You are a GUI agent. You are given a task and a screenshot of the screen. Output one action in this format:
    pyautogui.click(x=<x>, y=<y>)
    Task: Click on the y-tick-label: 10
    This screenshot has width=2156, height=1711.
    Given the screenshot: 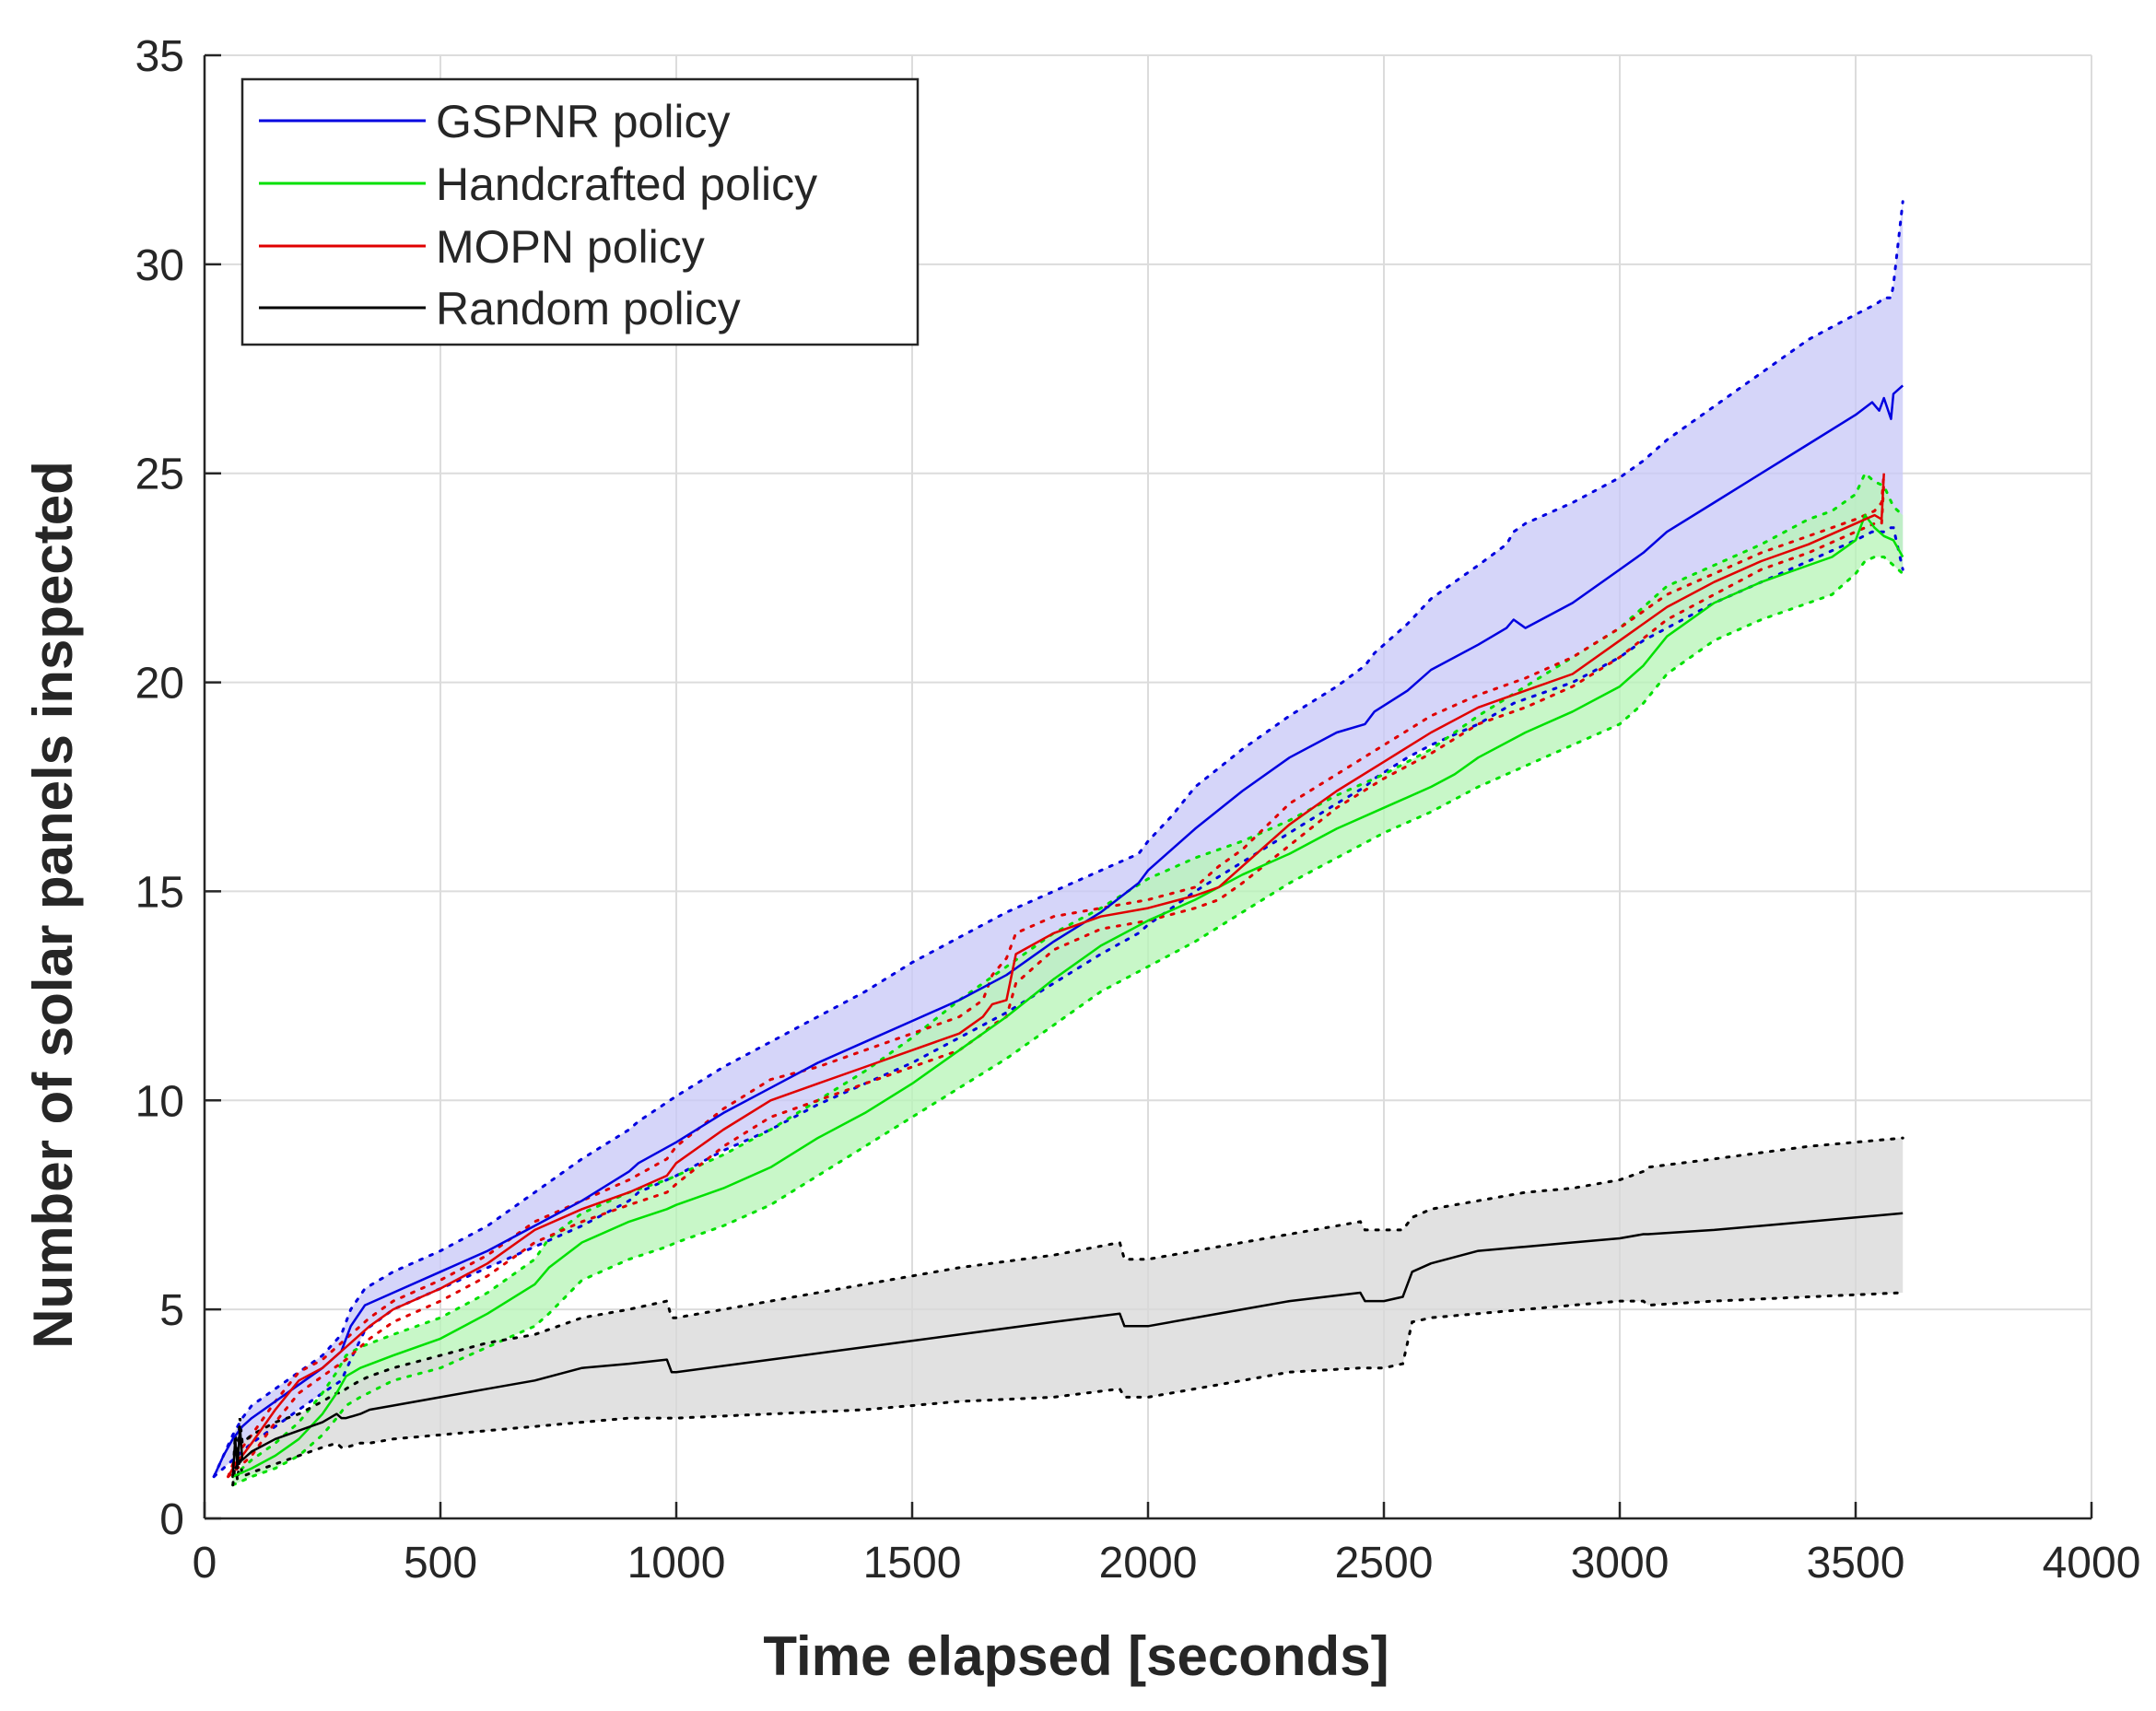 What is the action you would take?
    pyautogui.click(x=159, y=1101)
    